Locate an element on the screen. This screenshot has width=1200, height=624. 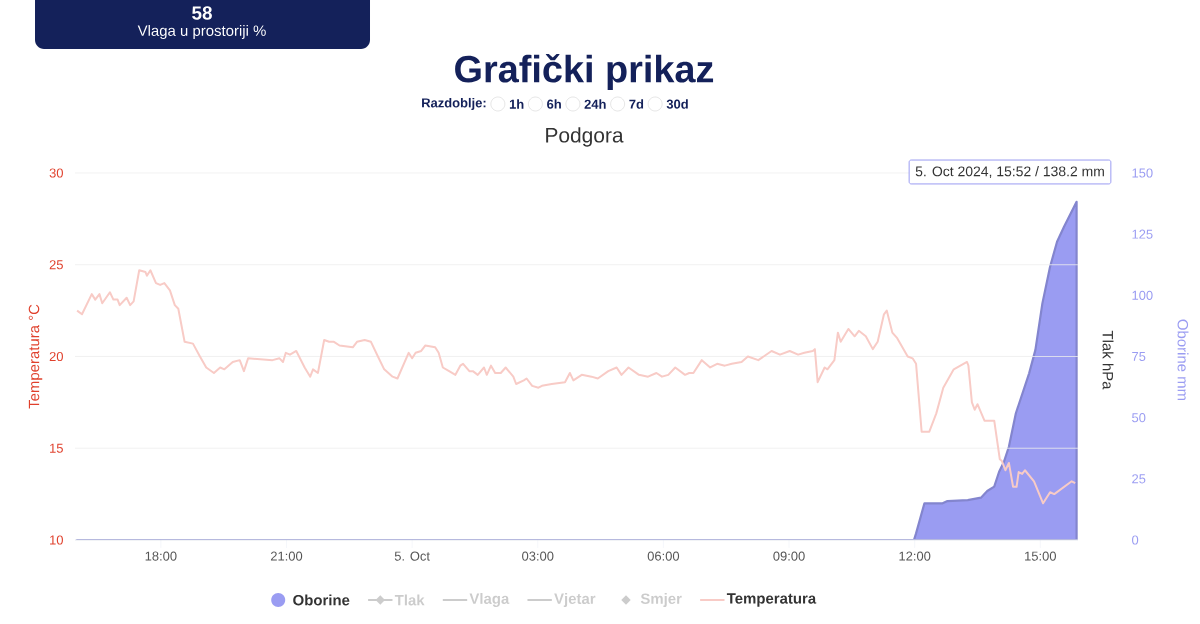
chart-subtitle: Podgora is located at coordinates (585, 137).